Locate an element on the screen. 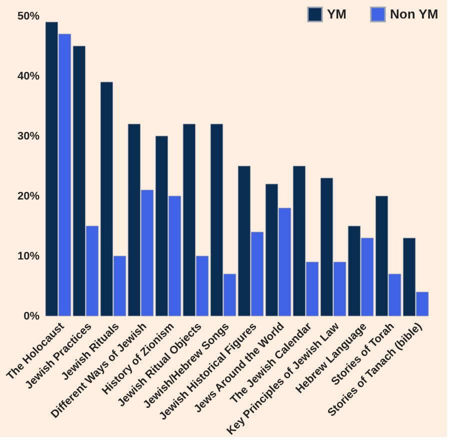 This screenshot has width=449, height=440. y-tick-label: 0% is located at coordinates (32, 316).